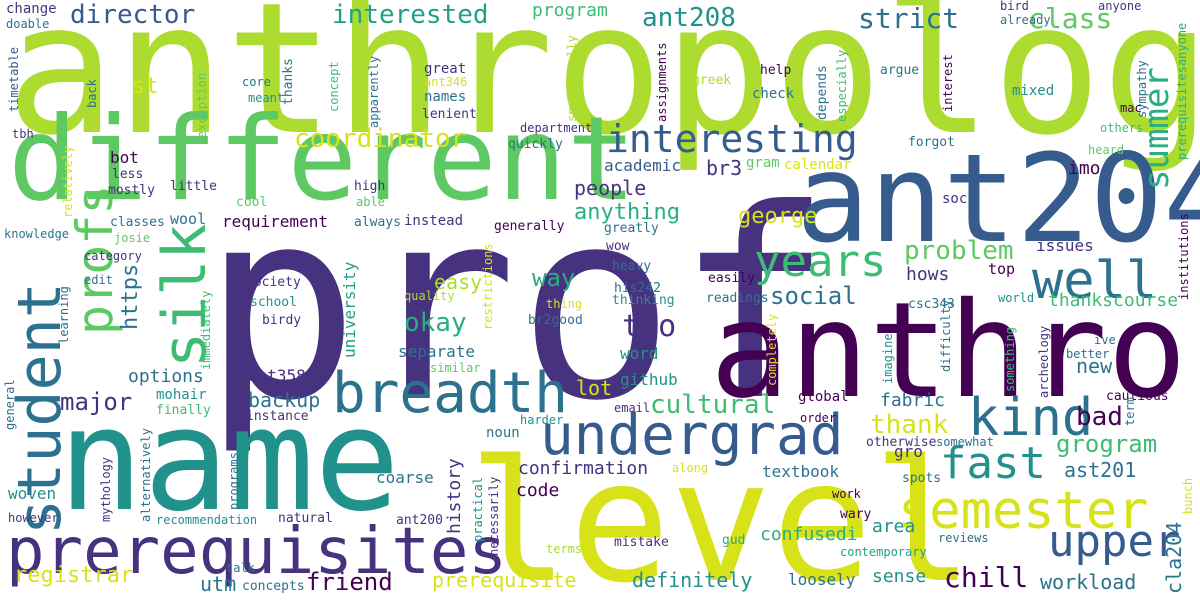 Image resolution: width=1200 pixels, height=600 pixels. Describe the element at coordinates (1131, 108) in the screenshot. I see `word-mac: mac` at that location.